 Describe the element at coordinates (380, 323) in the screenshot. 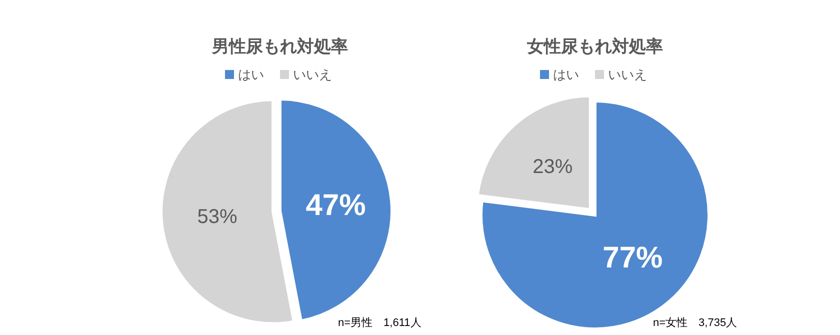

I see `text: n=男性 1,611人` at that location.